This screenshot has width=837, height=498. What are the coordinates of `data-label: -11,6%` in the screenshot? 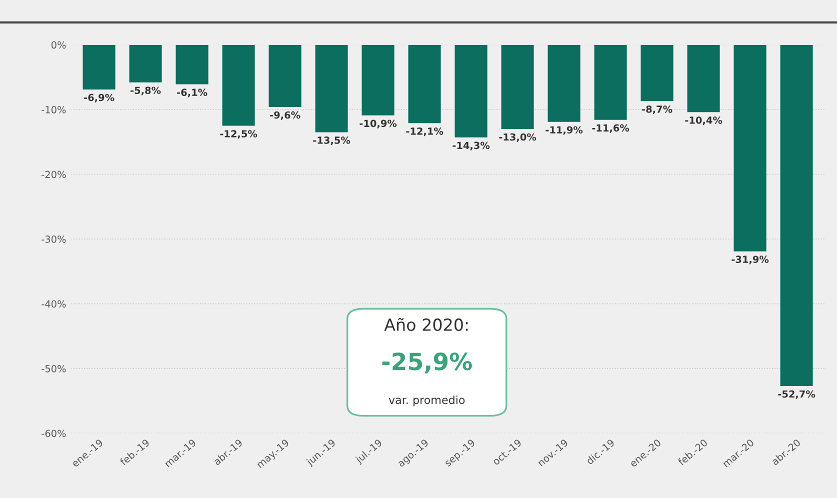 It's located at (611, 128).